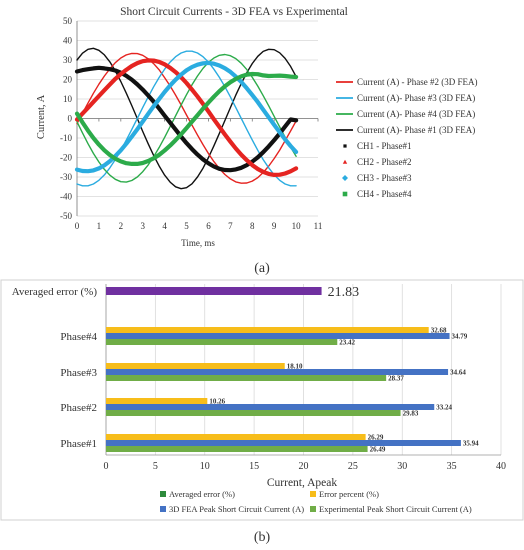  I want to click on series-lines, so click(186, 118).